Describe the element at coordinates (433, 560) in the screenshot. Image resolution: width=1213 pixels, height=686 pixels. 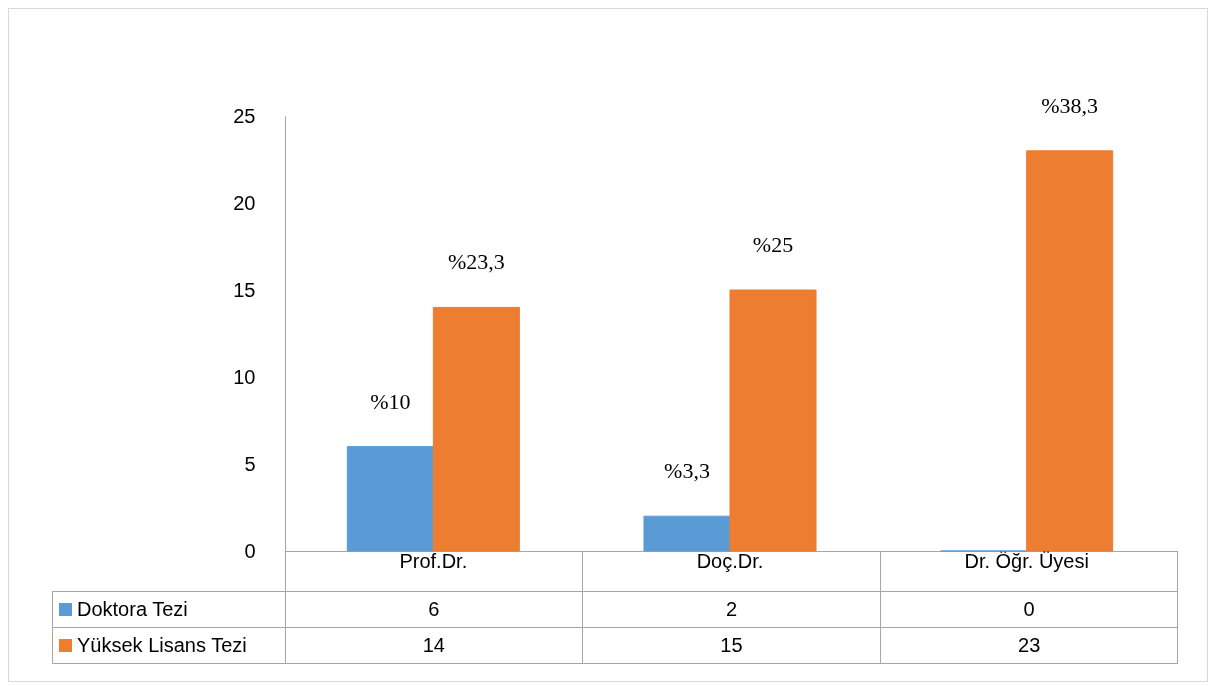
I see `x-tick-label: Prof.Dr.` at that location.